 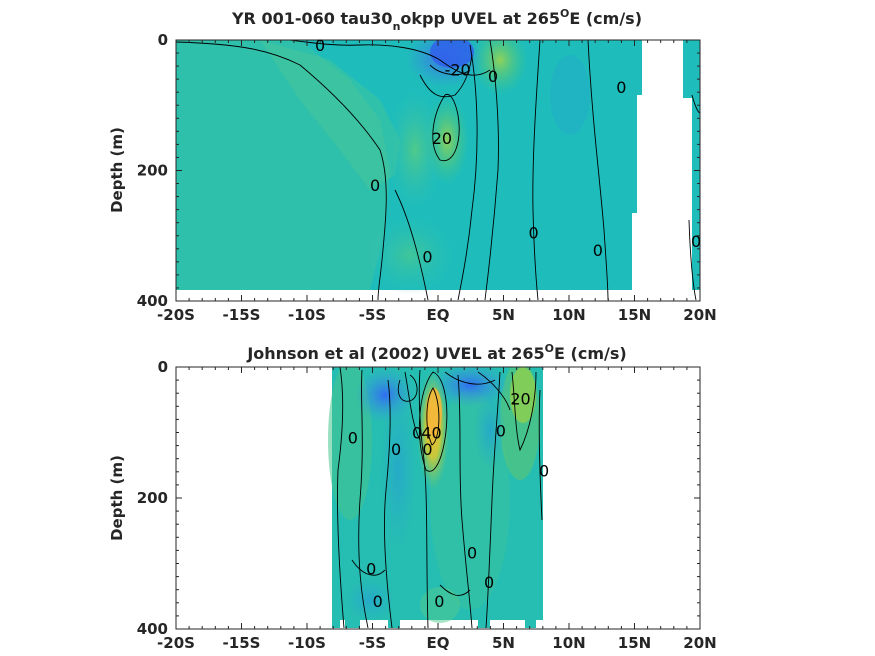 What do you see at coordinates (117, 498) in the screenshot?
I see `chart-2-y-axis-label: Depth (m)` at bounding box center [117, 498].